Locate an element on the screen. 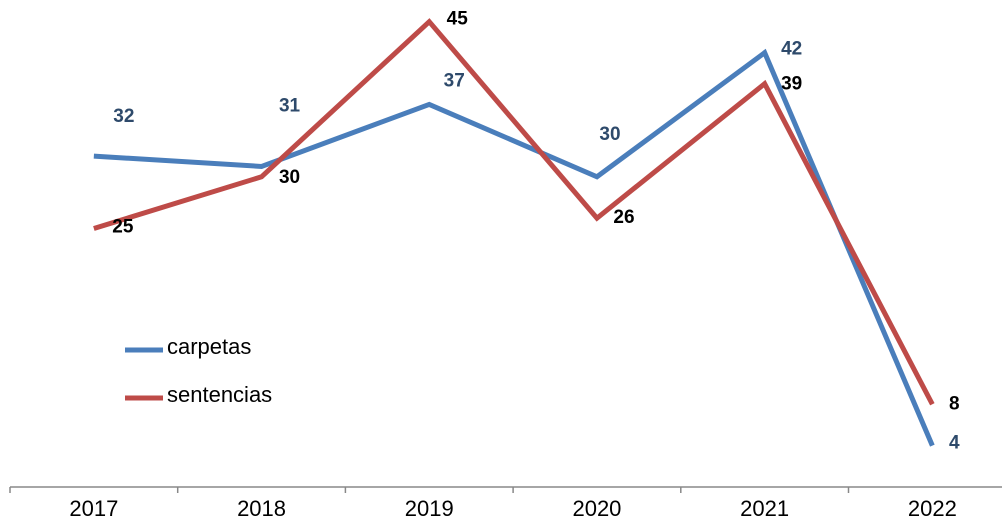 The image size is (1002, 521). x-tick-label: 2022 is located at coordinates (932, 508).